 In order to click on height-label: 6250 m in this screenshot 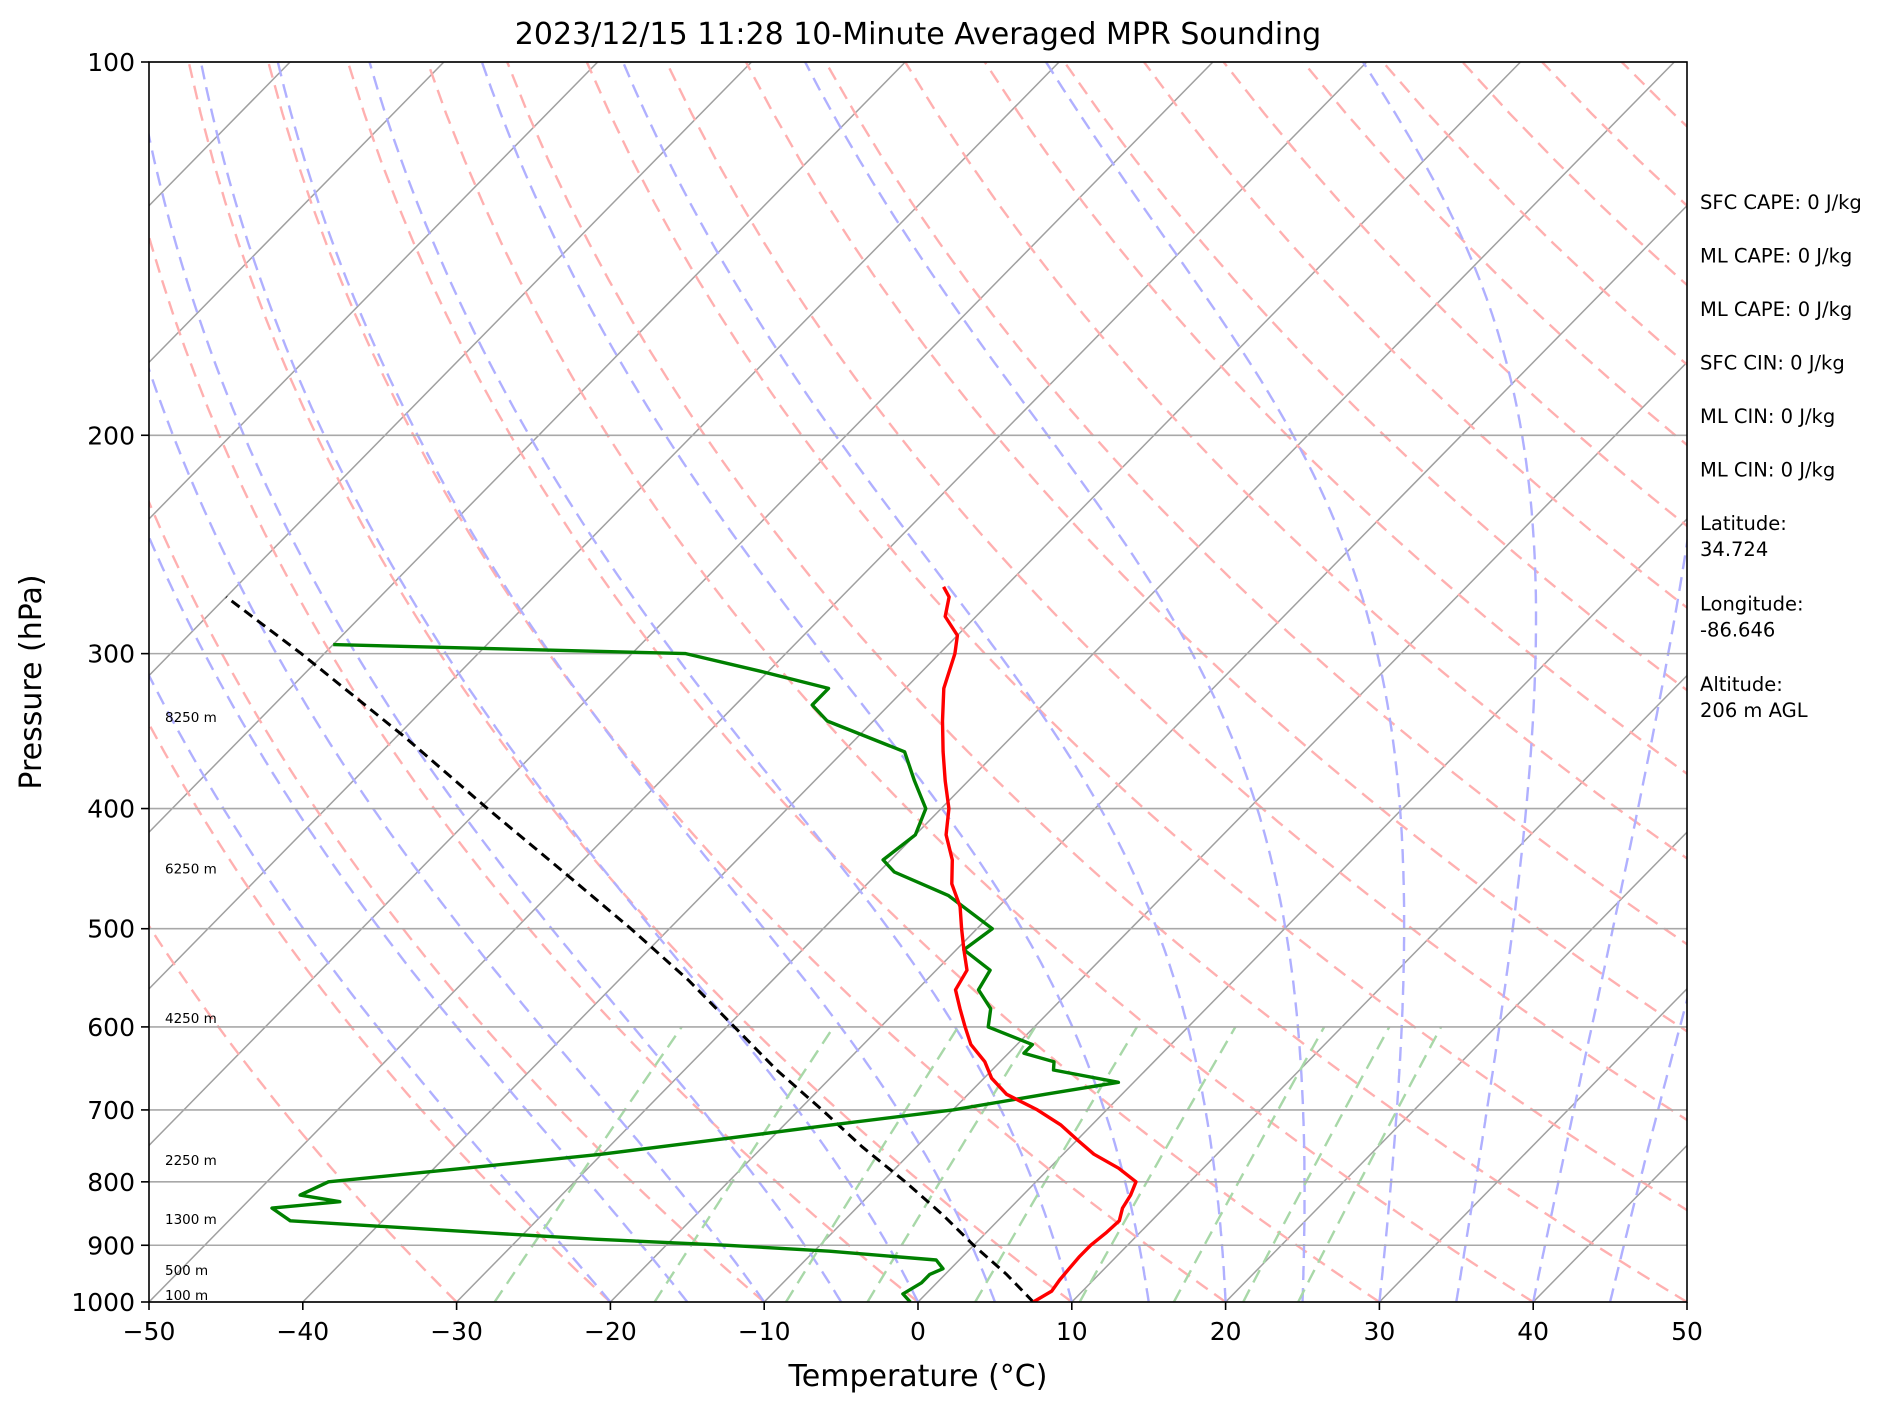, I will do `click(191, 870)`.